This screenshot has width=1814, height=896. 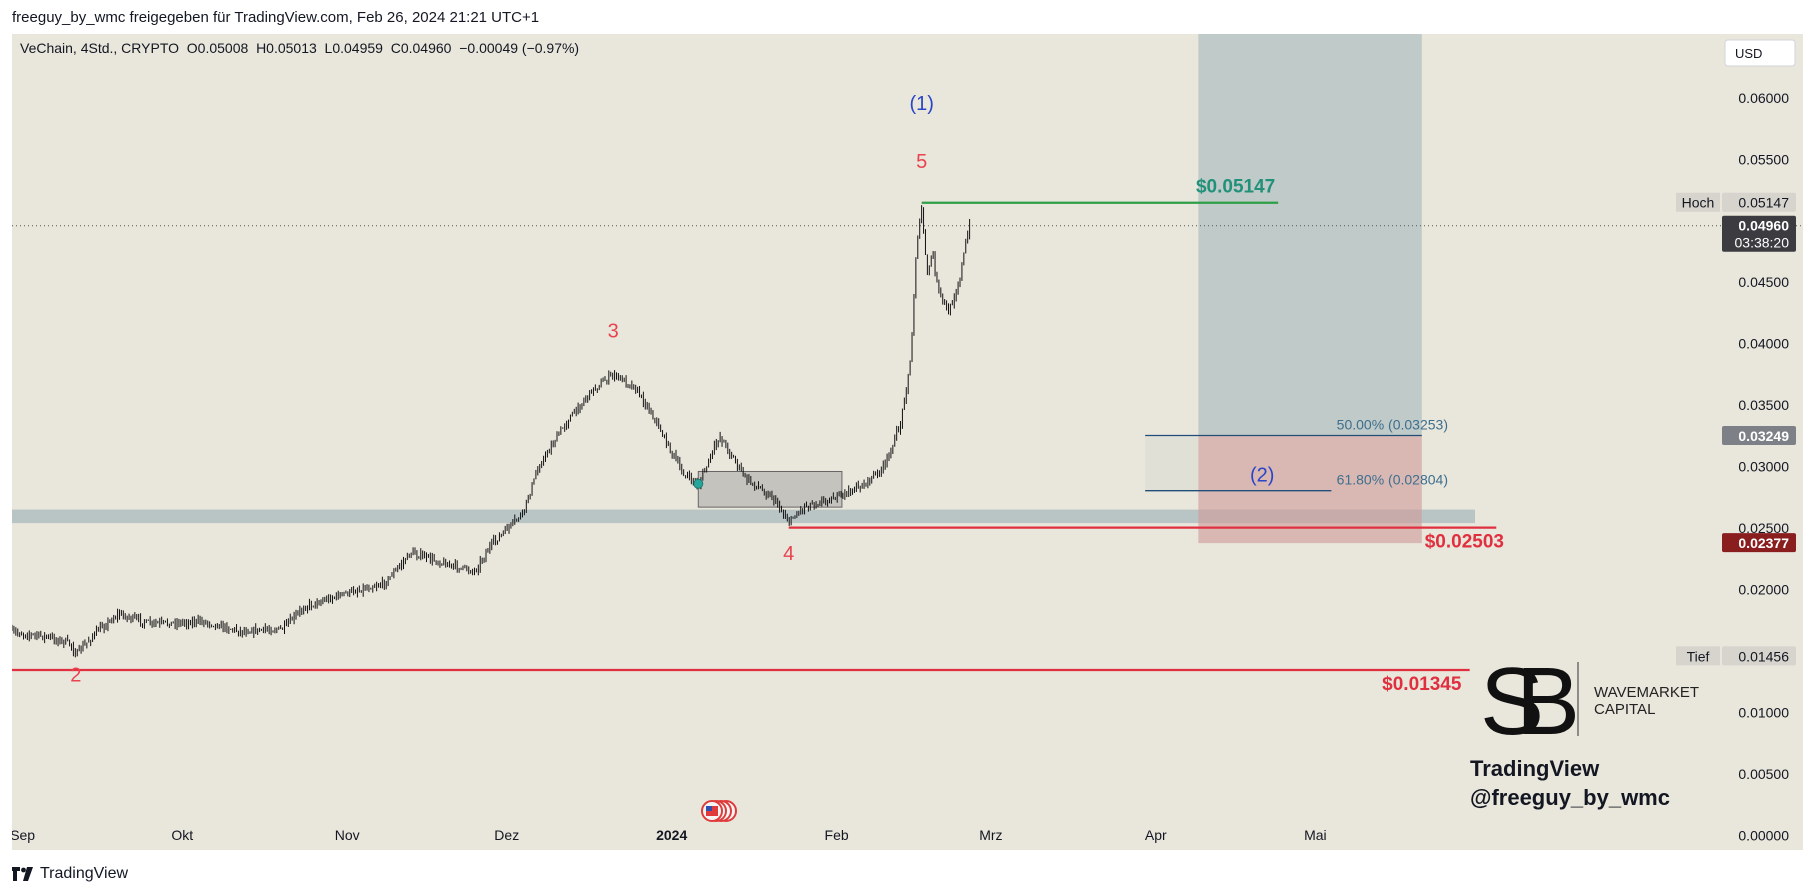 I want to click on y-tick-label-3: 0.04000, so click(x=1763, y=344).